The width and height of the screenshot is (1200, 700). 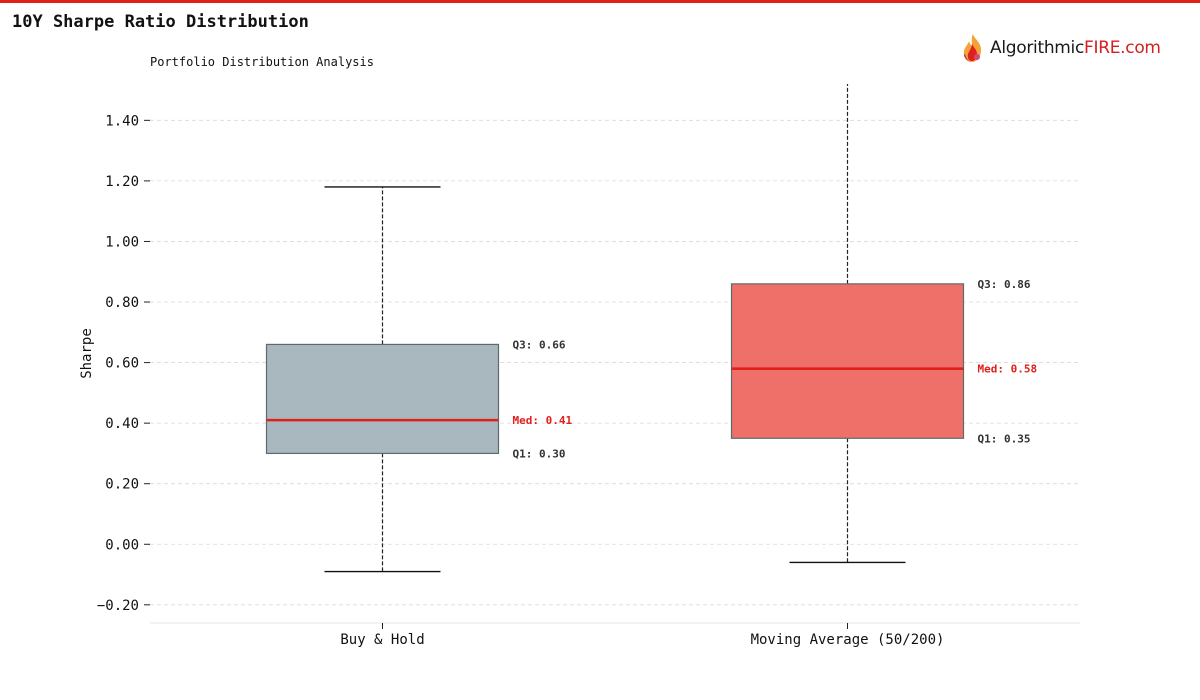 What do you see at coordinates (1037, 48) in the screenshot?
I see `logo-text-main: Algorithmic` at bounding box center [1037, 48].